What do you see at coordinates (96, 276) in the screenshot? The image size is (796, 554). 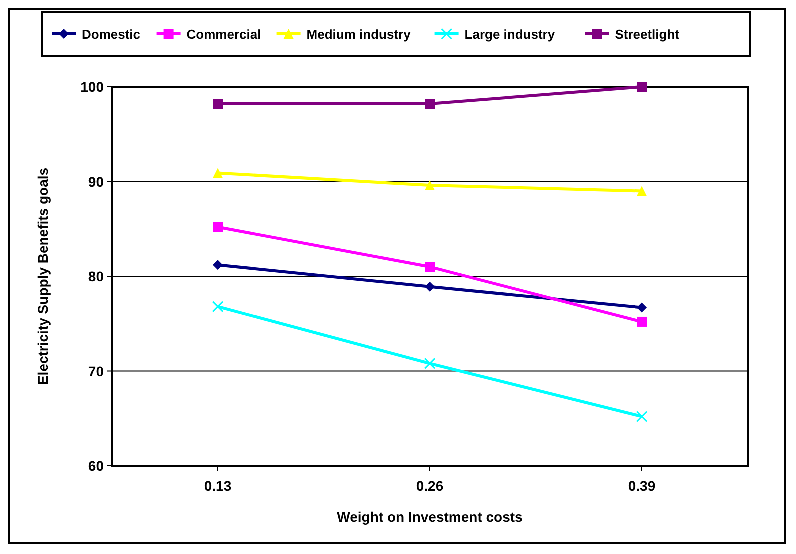 I see `y-tick-label: 80` at bounding box center [96, 276].